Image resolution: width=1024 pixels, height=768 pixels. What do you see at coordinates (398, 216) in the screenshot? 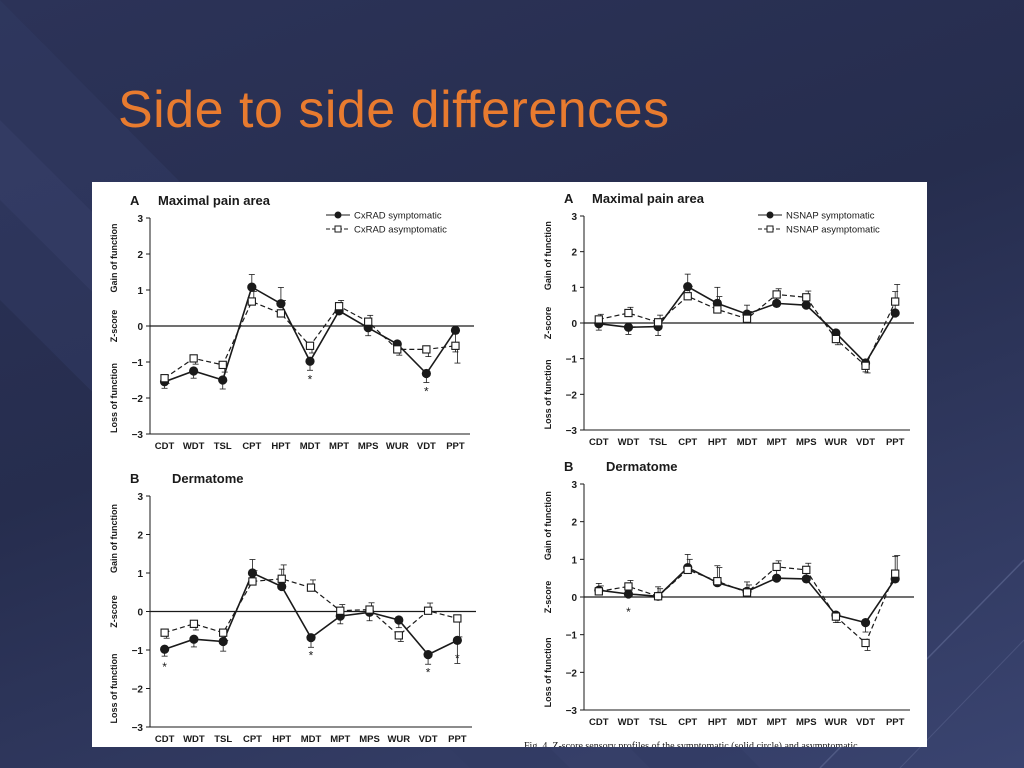
I see `legend-label: CxRAD symptomatic` at bounding box center [398, 216].